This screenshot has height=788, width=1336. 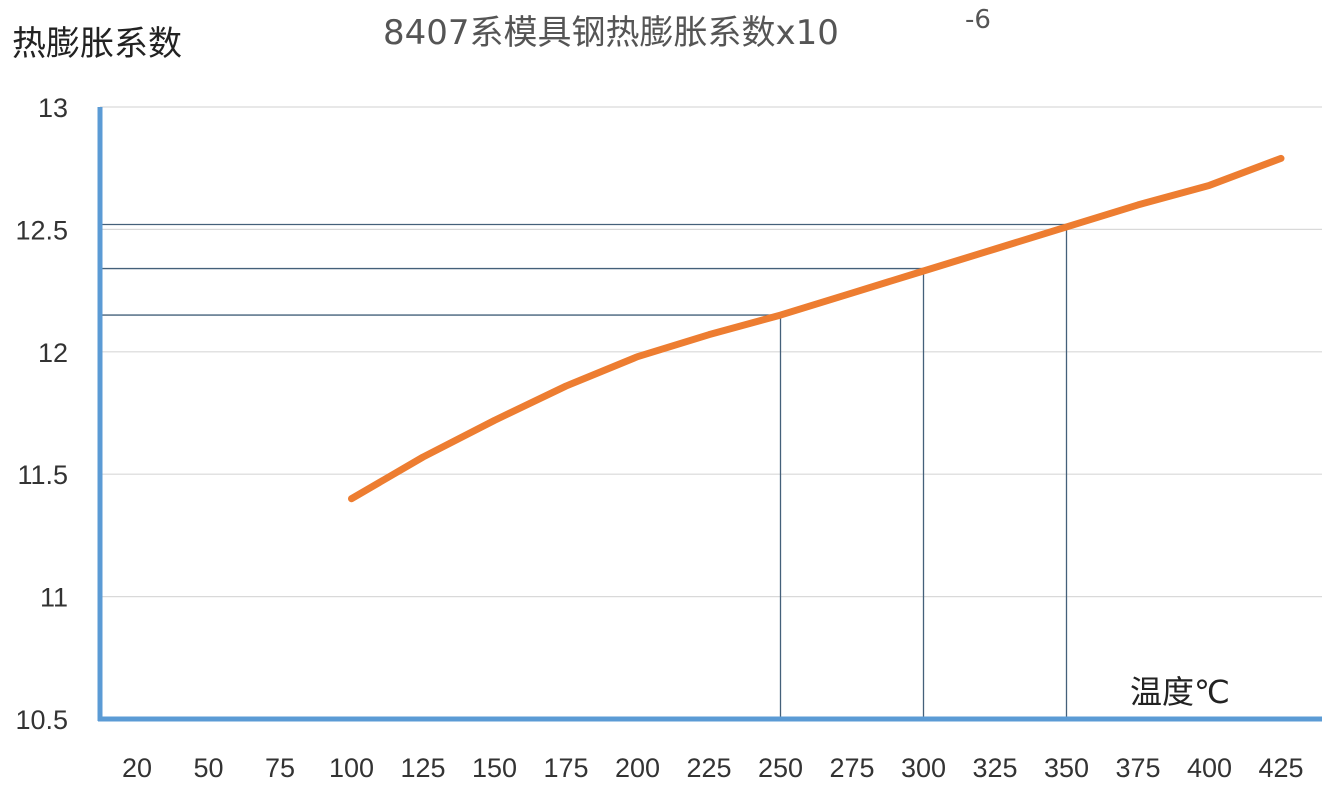 I want to click on x-tick-label: 100, so click(x=351, y=768).